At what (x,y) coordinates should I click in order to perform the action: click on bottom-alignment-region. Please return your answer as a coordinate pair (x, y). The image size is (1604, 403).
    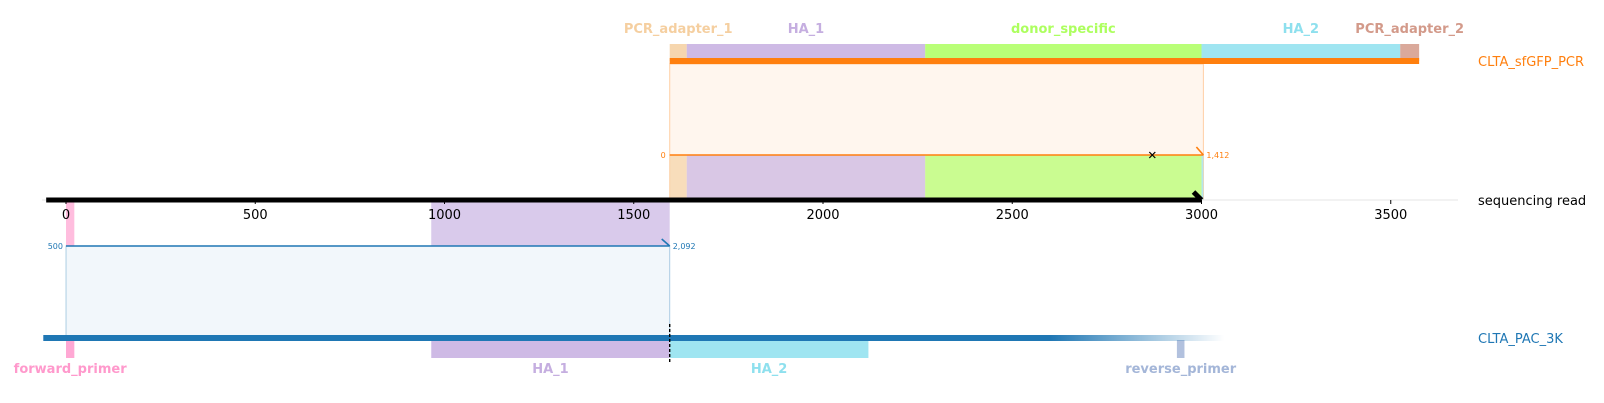
    Looking at the image, I should click on (368, 292).